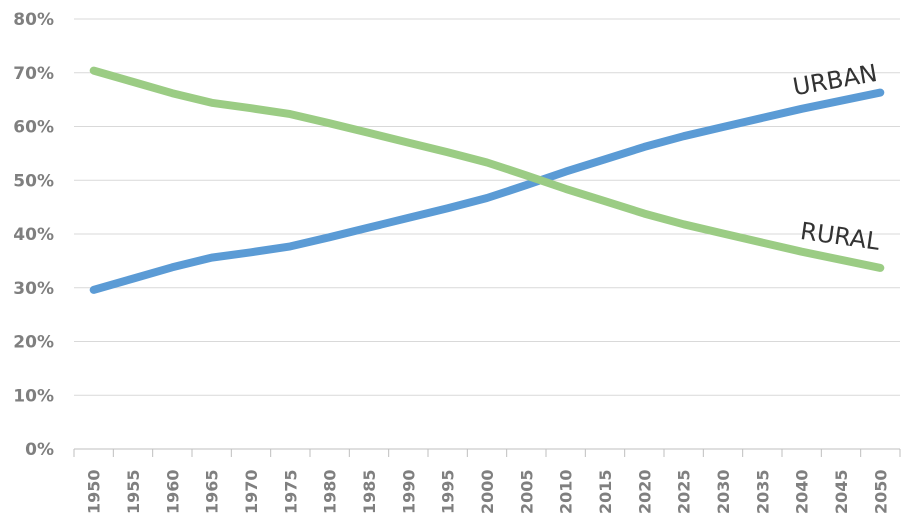 The image size is (912, 525). I want to click on x-tick-label: 1950, so click(94, 491).